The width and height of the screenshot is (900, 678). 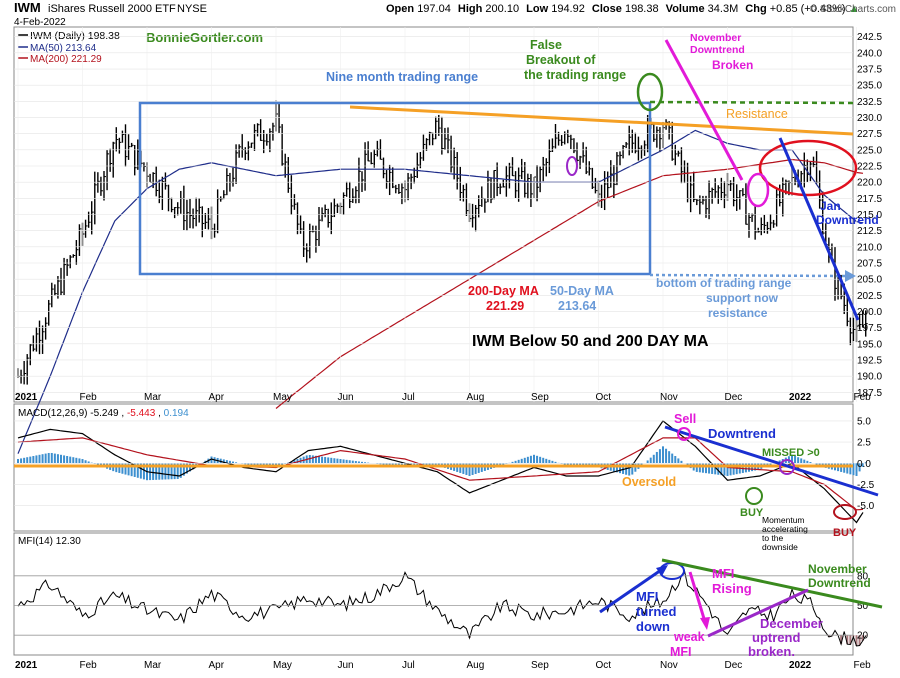 I want to click on macd-ytick-label: 5.0, so click(x=864, y=421).